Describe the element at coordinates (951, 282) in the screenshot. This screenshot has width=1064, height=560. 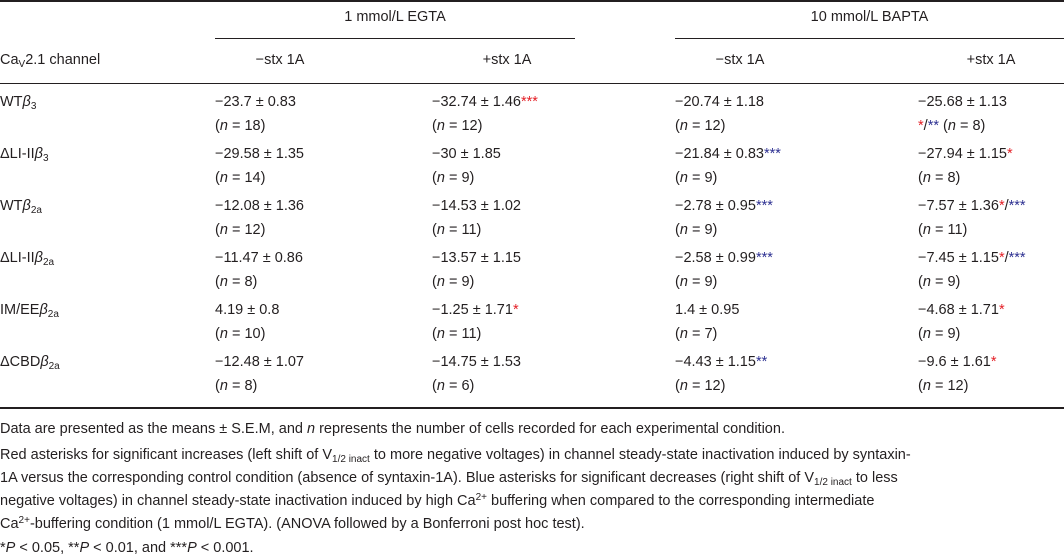
I see `n-count: 9` at that location.